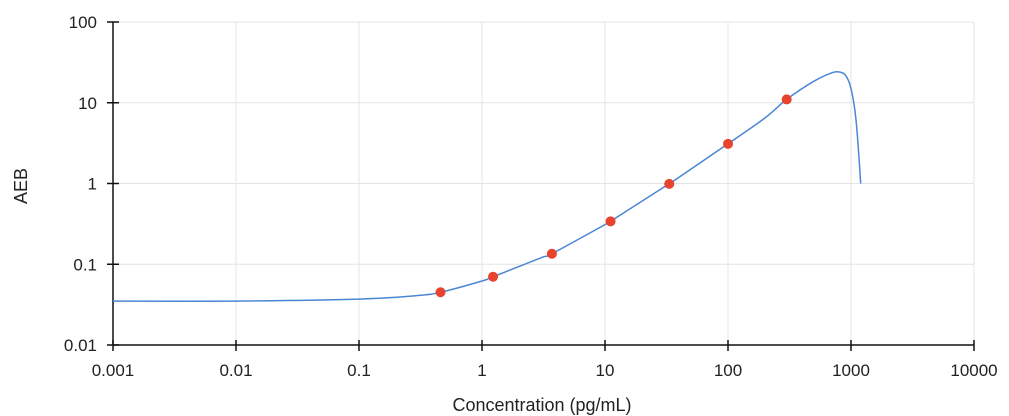  I want to click on y-axis-ticks: 0.01 0.1 1 10 100, so click(91, 184).